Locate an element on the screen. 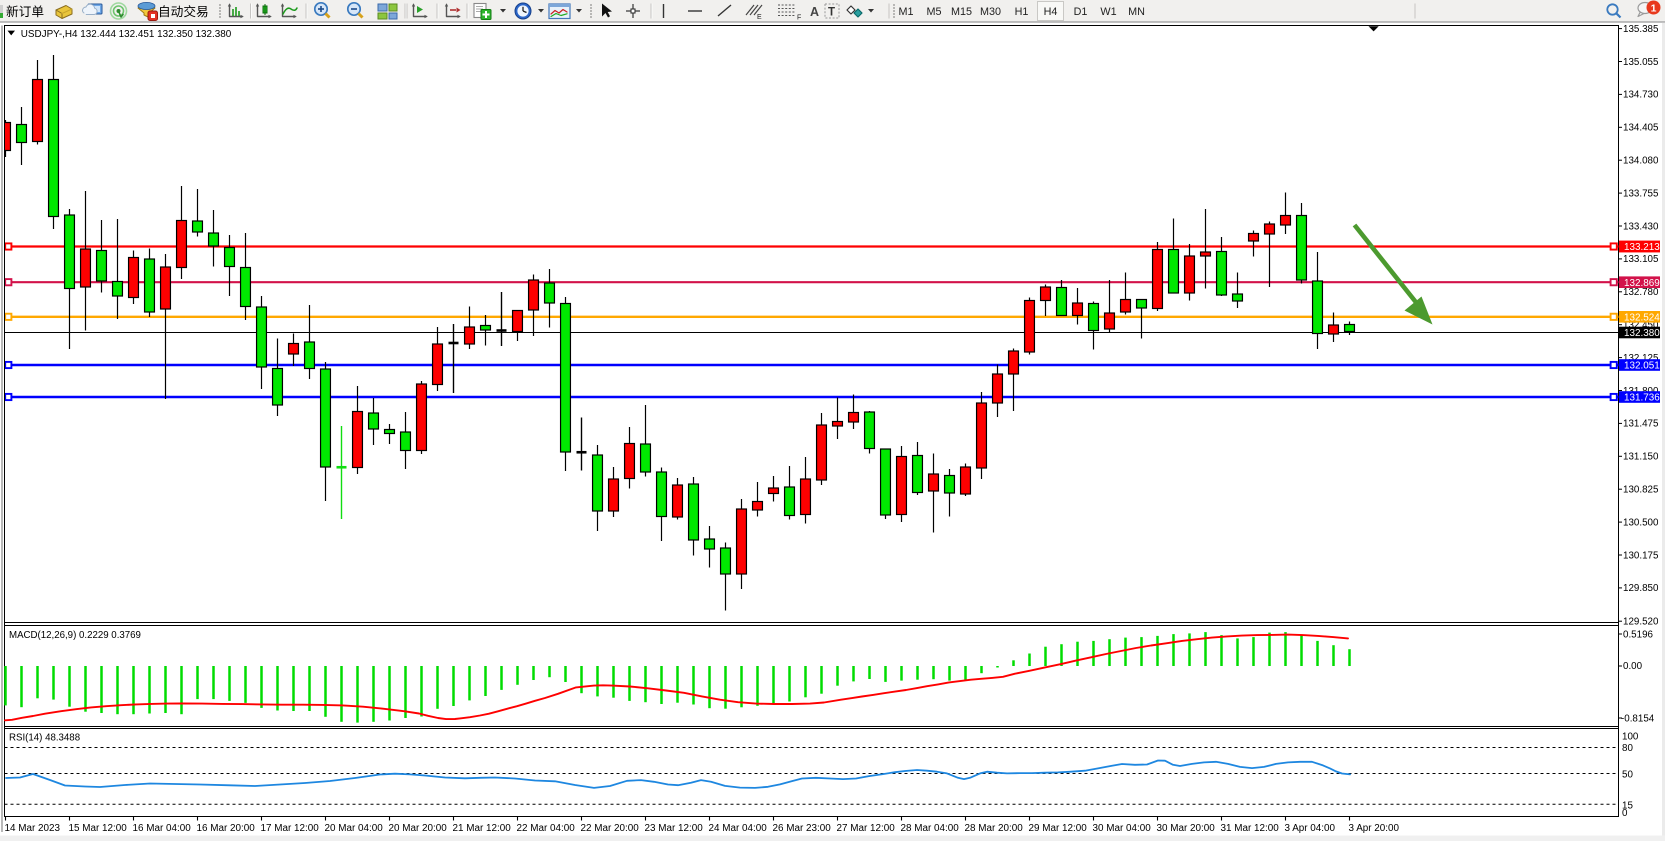 This screenshot has height=841, width=1665. svg-text: 132.125 is located at coordinates (1641, 358).